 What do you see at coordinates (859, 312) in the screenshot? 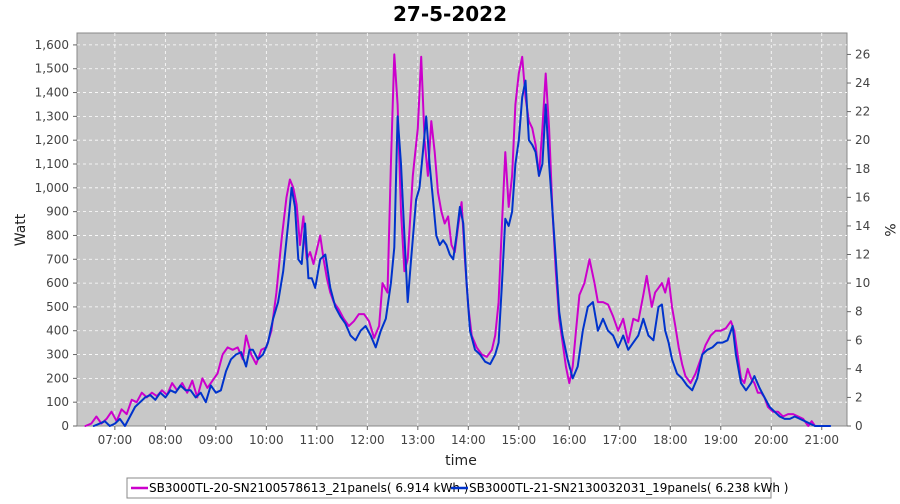
I see `y2-tick-label: 8` at bounding box center [859, 312].